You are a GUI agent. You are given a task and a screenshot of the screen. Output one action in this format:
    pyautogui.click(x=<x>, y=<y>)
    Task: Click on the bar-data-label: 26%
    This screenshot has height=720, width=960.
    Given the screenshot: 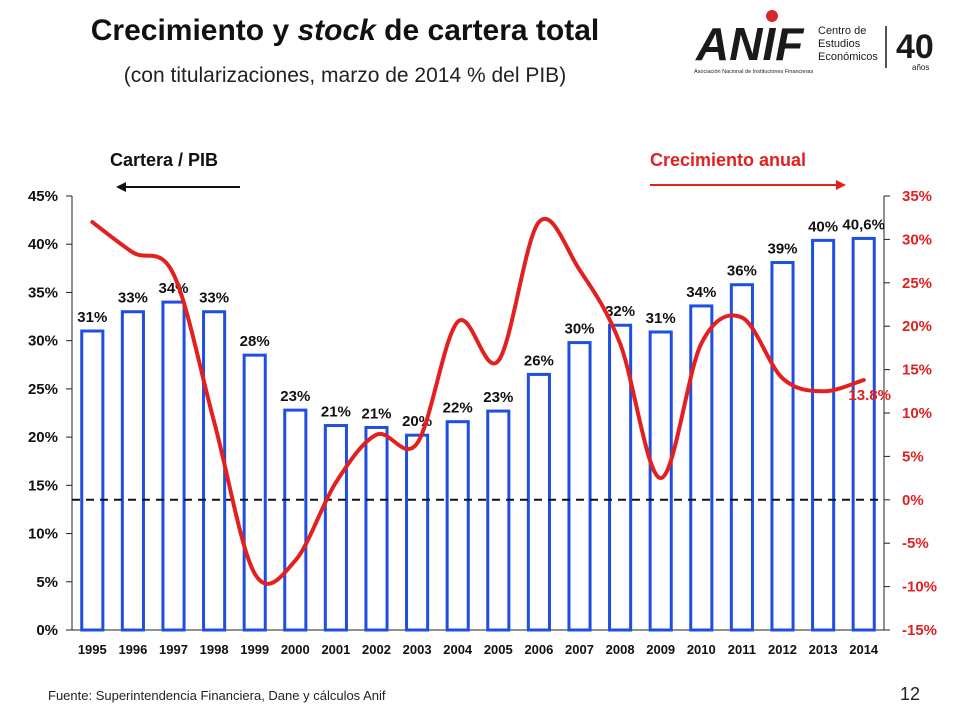 What is the action you would take?
    pyautogui.click(x=539, y=360)
    